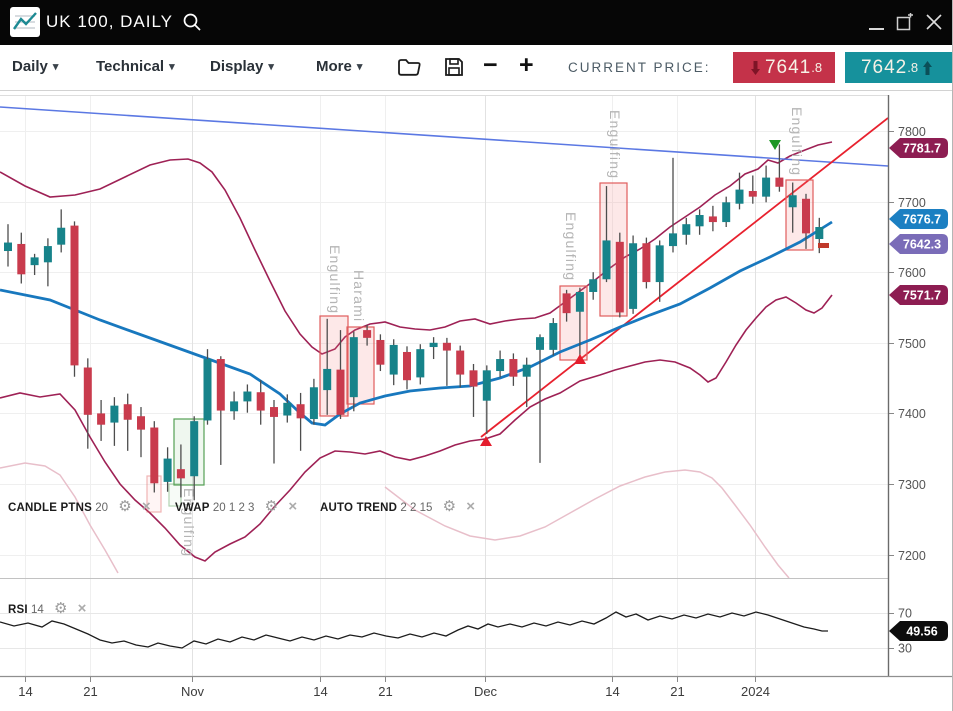 This screenshot has height=711, width=953. I want to click on indicator-params: 14, so click(37, 610).